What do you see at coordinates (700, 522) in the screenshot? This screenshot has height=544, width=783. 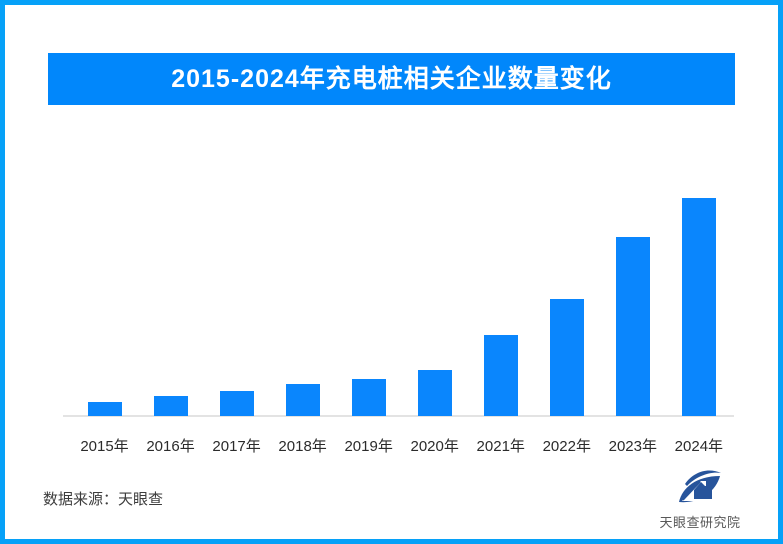 I see `tianyancha-research-logo-text: 天眼查研究院` at bounding box center [700, 522].